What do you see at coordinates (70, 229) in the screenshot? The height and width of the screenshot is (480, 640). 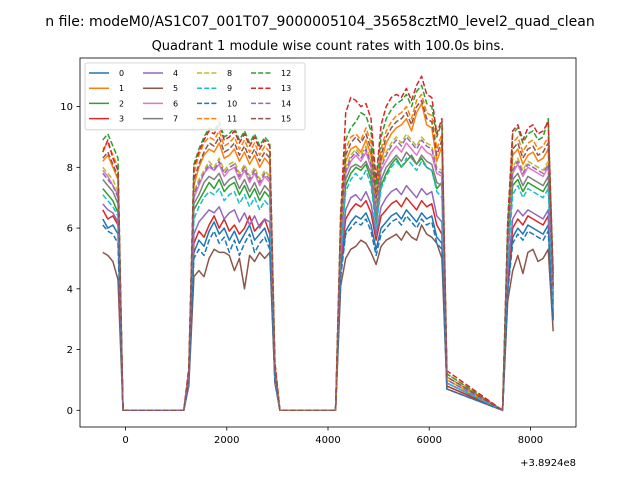 I see `y-tick-label: 6` at bounding box center [70, 229].